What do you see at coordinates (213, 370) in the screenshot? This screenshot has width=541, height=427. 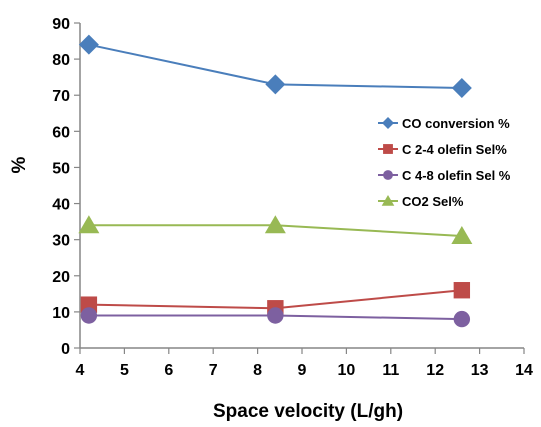 I see `x-tick-label: 7` at bounding box center [213, 370].